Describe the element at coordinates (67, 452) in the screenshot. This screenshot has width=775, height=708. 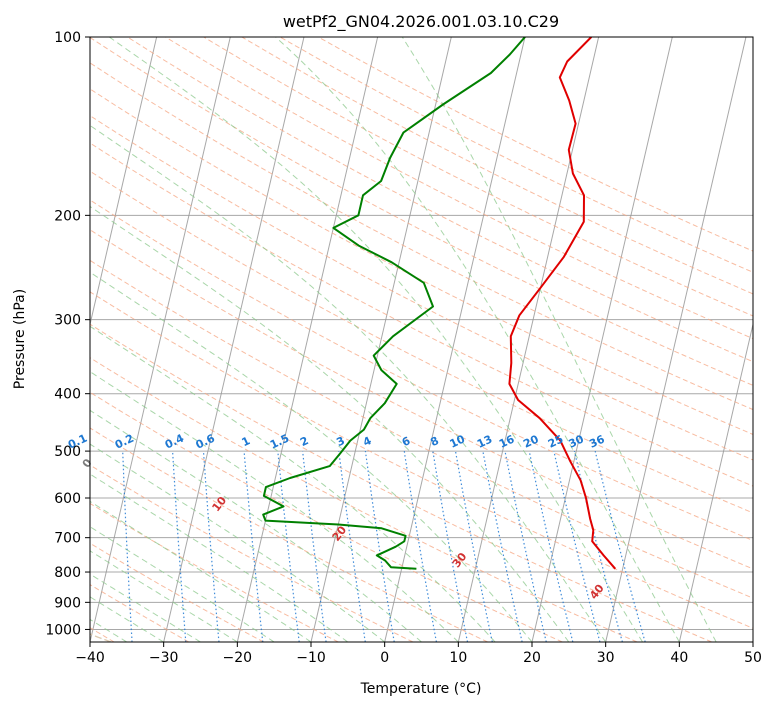
I see `y-tick-label: 500` at that location.